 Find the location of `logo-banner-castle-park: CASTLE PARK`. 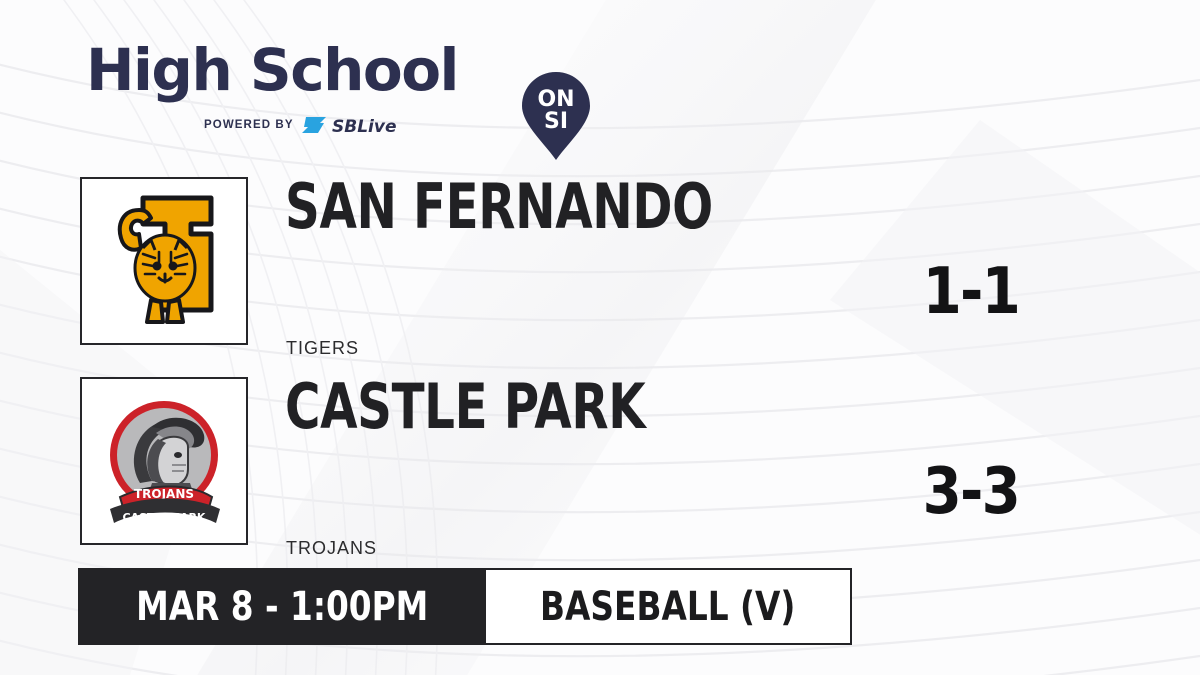

logo-banner-castle-park: CASTLE PARK is located at coordinates (164, 517).